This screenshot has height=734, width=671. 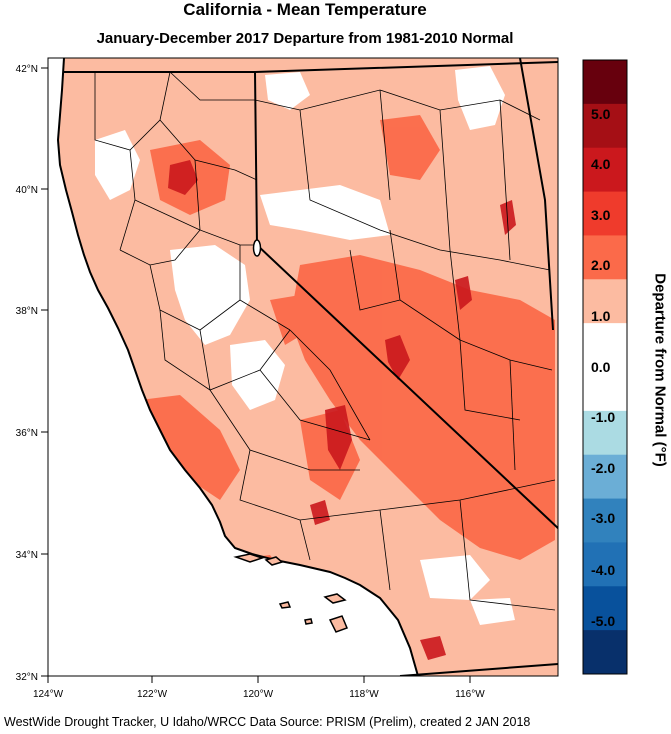 What do you see at coordinates (603, 468) in the screenshot?
I see `colorbar-label: -2.0` at bounding box center [603, 468].